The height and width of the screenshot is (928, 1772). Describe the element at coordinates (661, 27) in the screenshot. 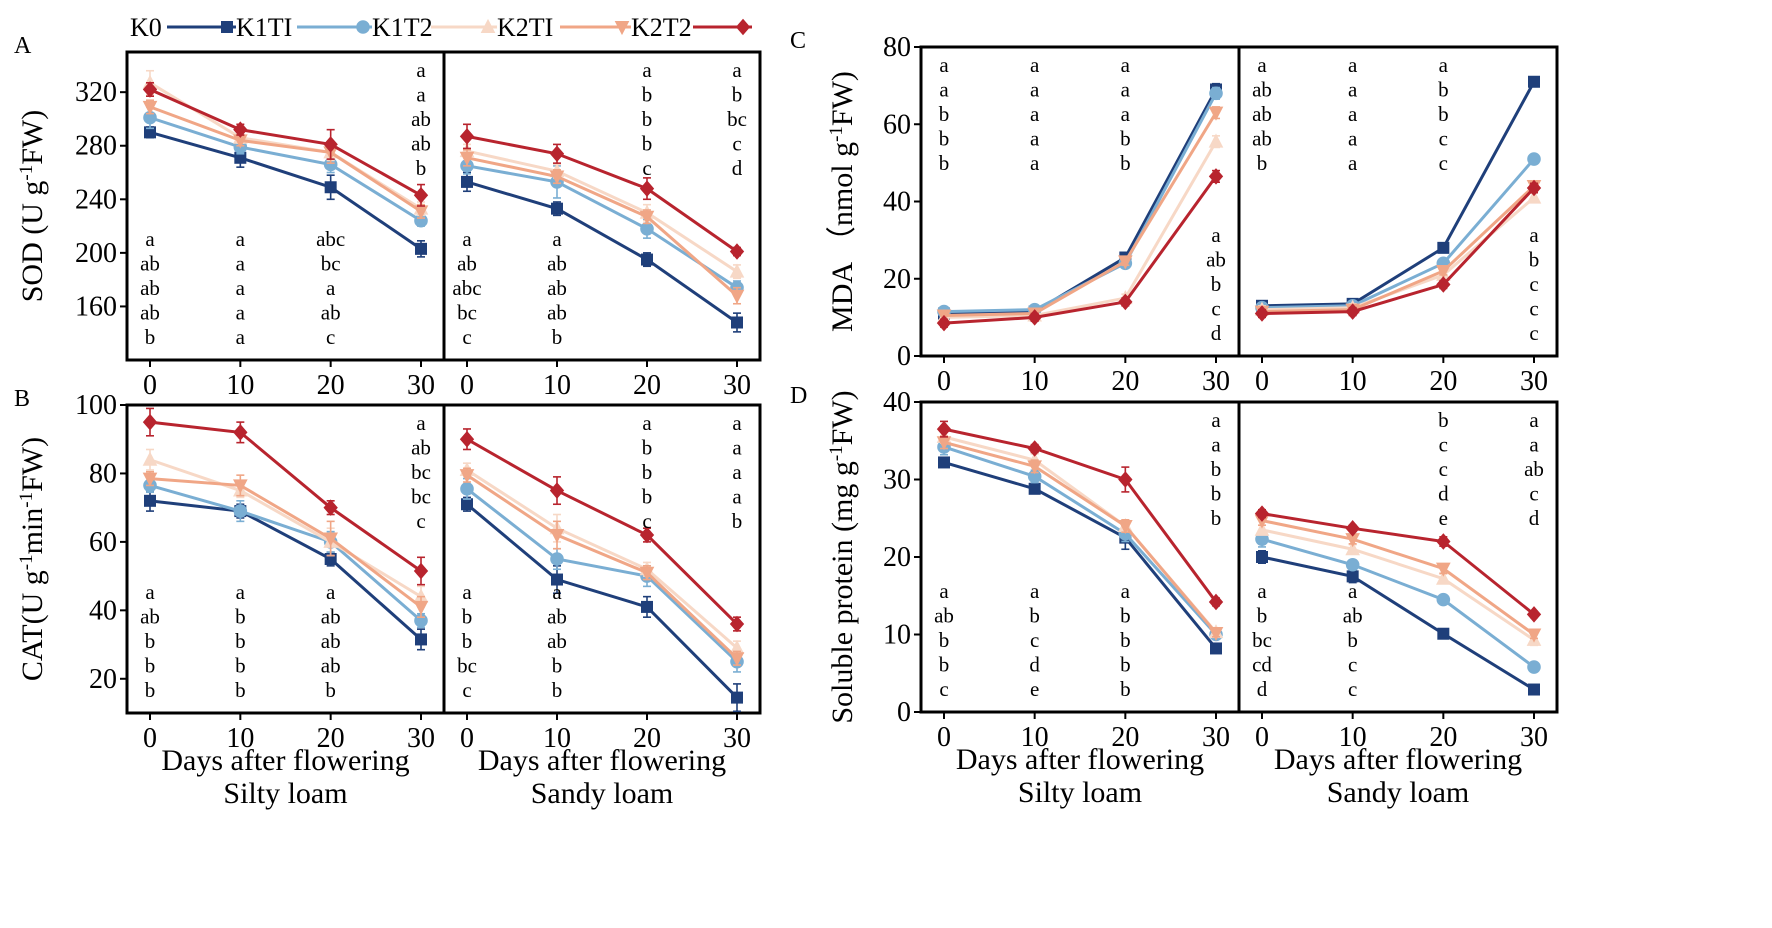

I see `legend-label: K2T2` at that location.